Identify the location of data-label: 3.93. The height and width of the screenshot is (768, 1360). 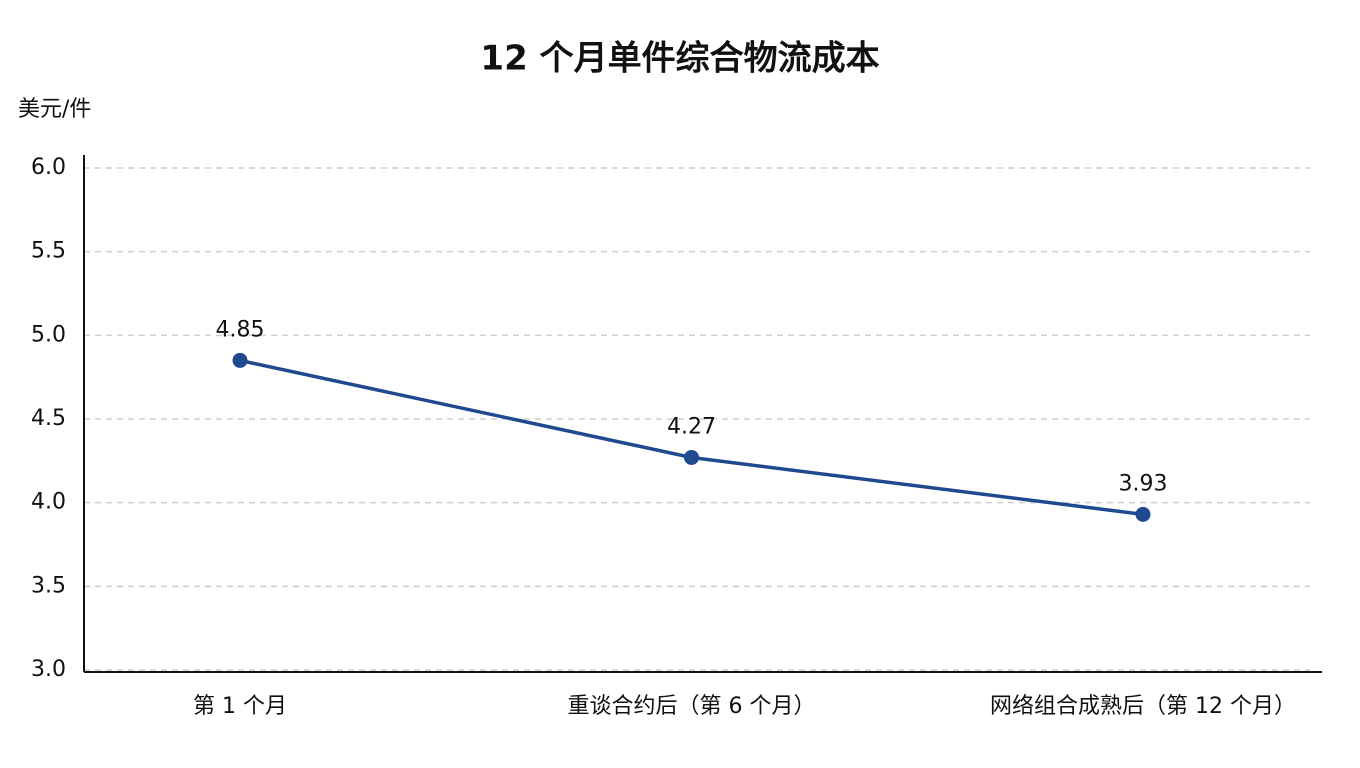
(1143, 483).